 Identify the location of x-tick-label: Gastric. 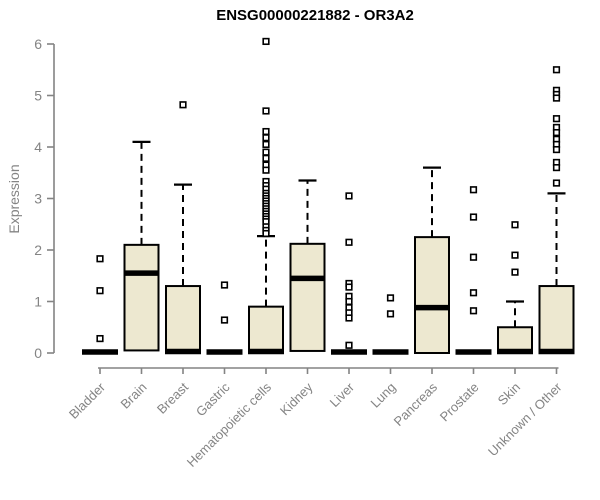
(213, 399).